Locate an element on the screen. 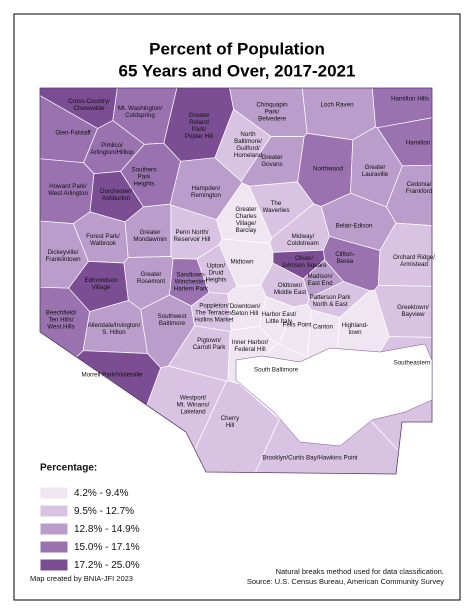  neighborhood-label: Allendale/Irvington/ is located at coordinates (114, 325).